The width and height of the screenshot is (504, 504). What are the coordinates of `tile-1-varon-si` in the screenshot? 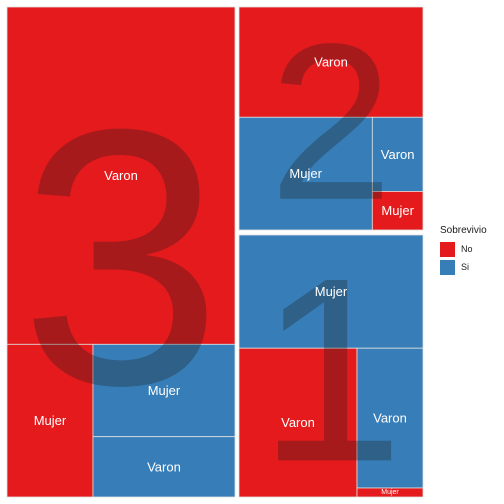 It's located at (390, 418).